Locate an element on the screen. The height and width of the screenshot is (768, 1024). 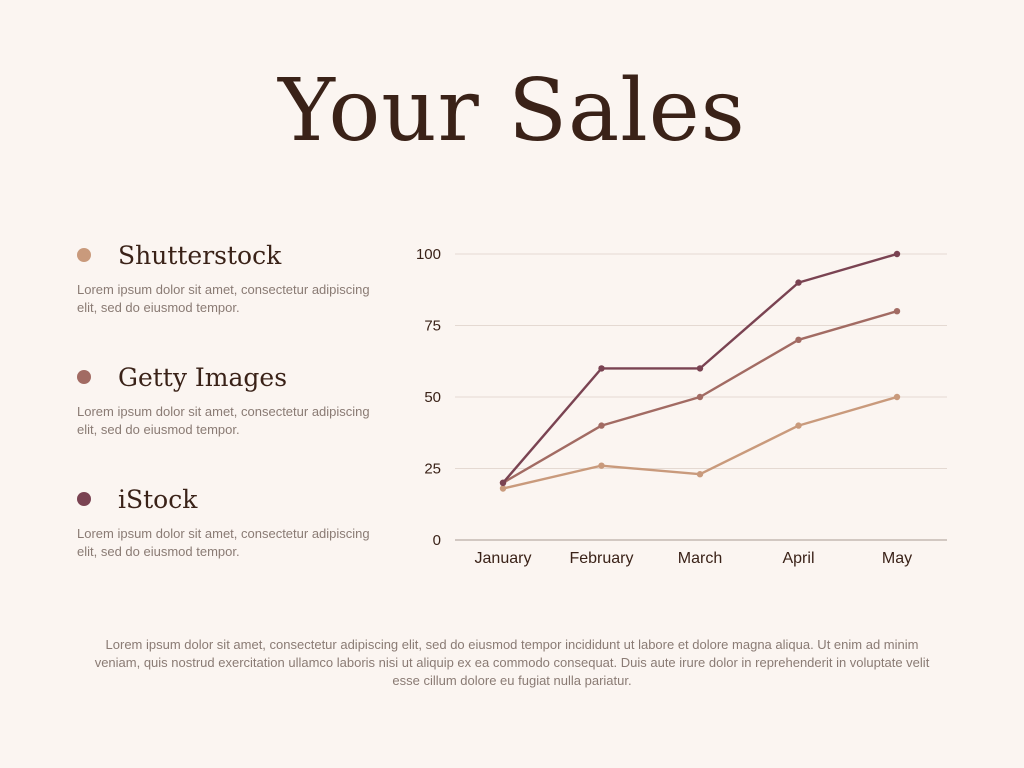
y-tick-label: 100 is located at coordinates (428, 254).